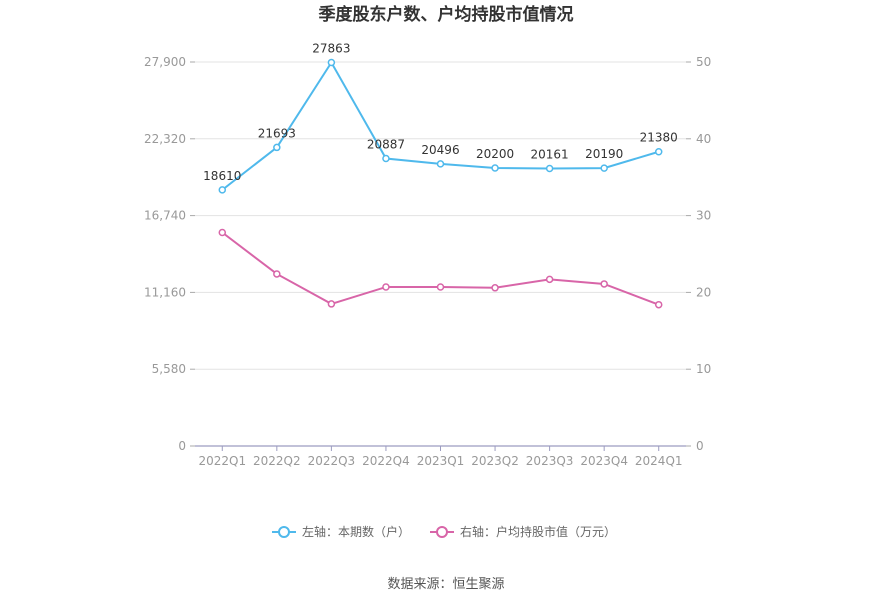  Describe the element at coordinates (703, 62) in the screenshot. I see `right-axis-tick-label: 50` at that location.